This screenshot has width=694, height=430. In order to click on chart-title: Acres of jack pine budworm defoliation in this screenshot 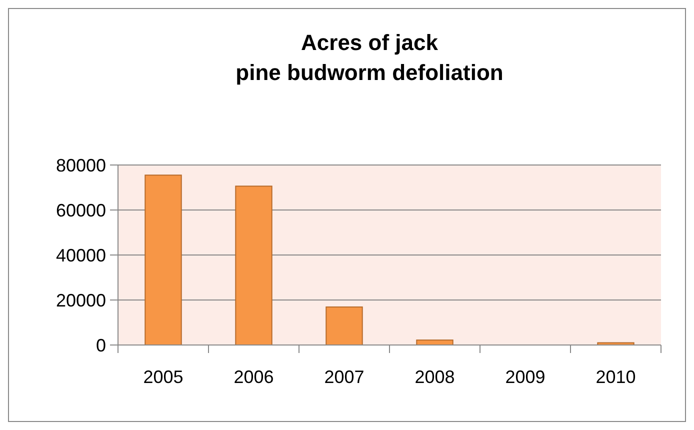, I will do `click(370, 57)`.